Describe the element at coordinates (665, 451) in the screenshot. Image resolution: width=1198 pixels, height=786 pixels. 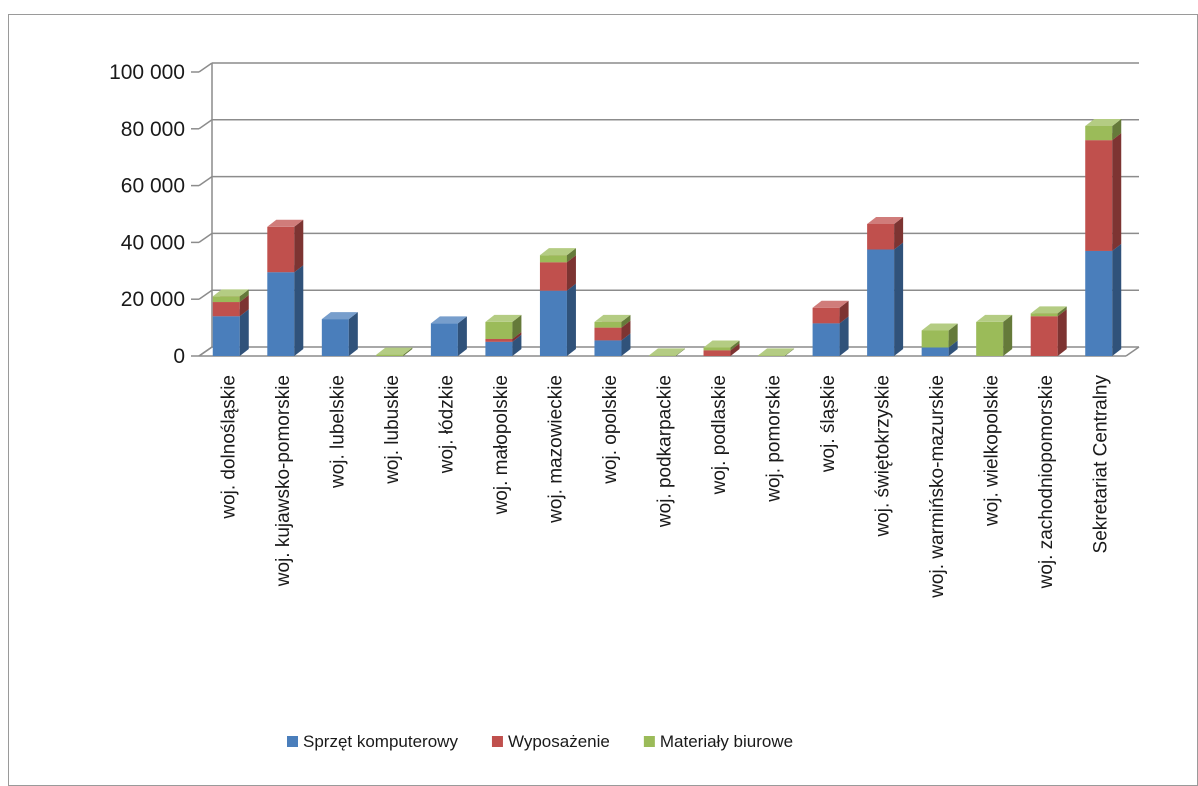
I see `x-category-label: woj. podkarpackie` at that location.